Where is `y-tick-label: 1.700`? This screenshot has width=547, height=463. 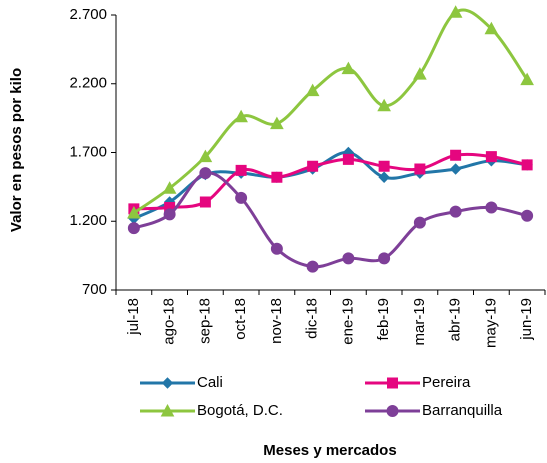 y-tick-label: 1.700 is located at coordinates (88, 151).